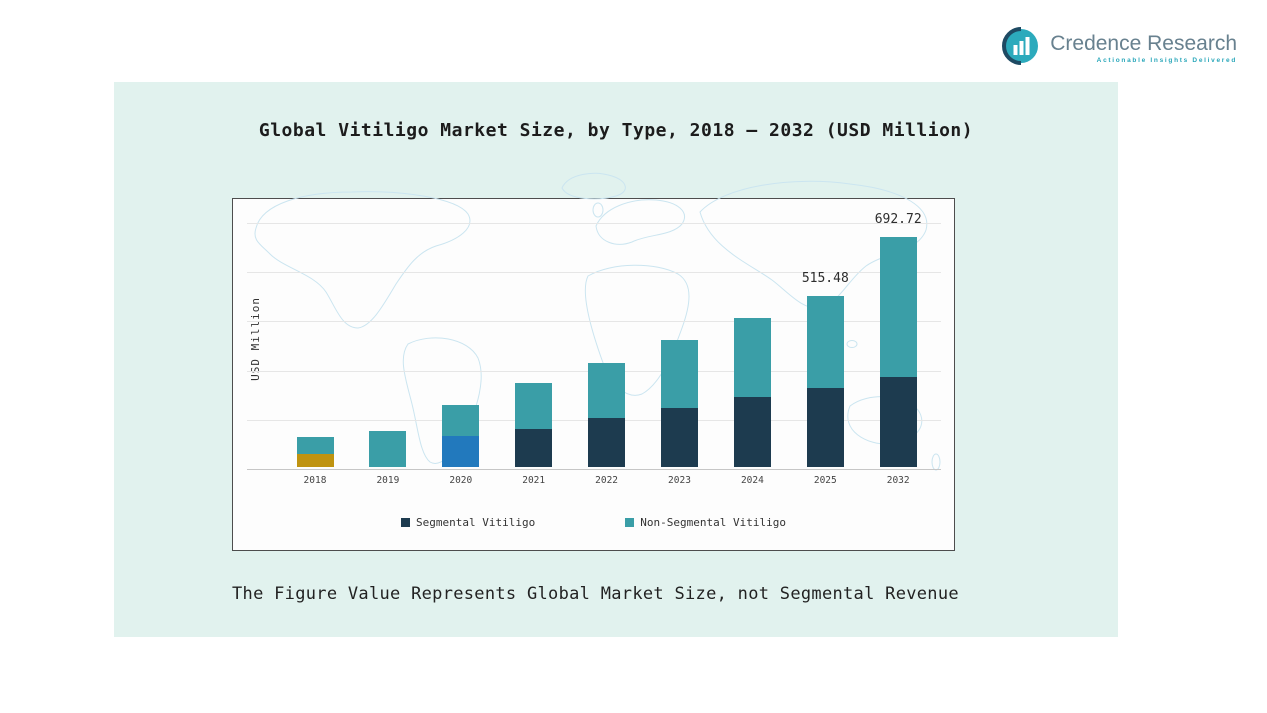  I want to click on y-axis-label: USD Million, so click(255, 339).